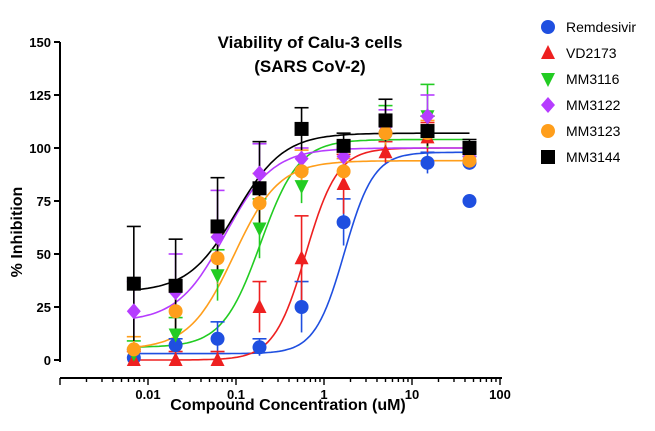 This screenshot has height=431, width=655. Describe the element at coordinates (601, 27) in the screenshot. I see `legend-remdesivir-label: Remdesivir` at that location.